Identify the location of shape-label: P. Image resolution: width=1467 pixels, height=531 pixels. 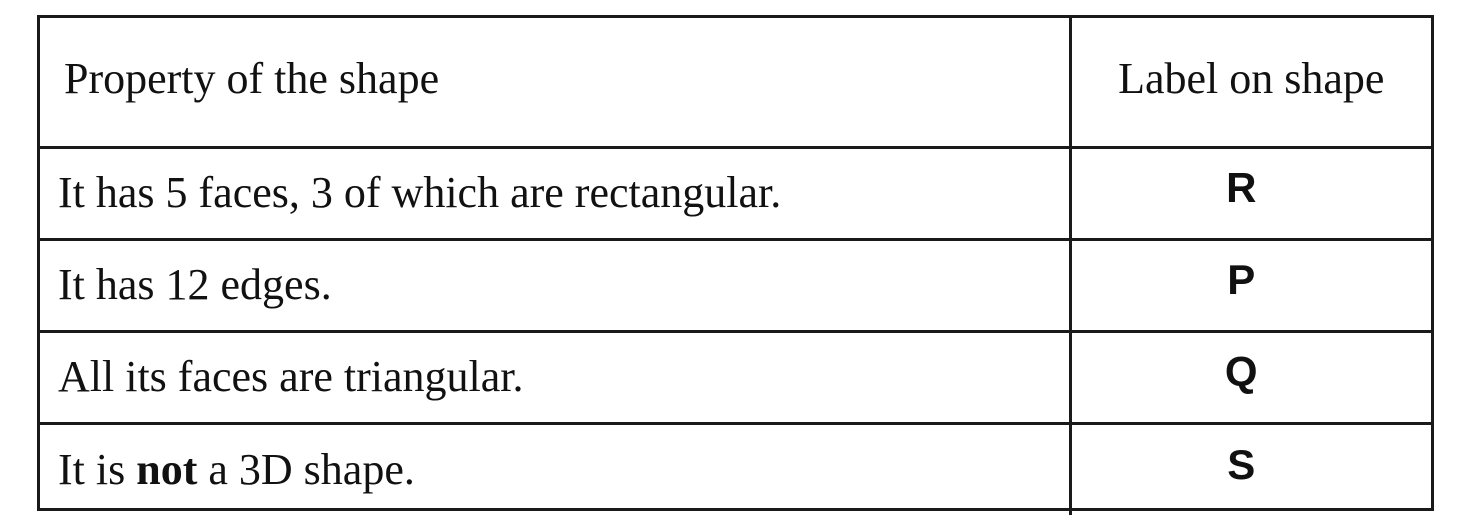
(1241, 279).